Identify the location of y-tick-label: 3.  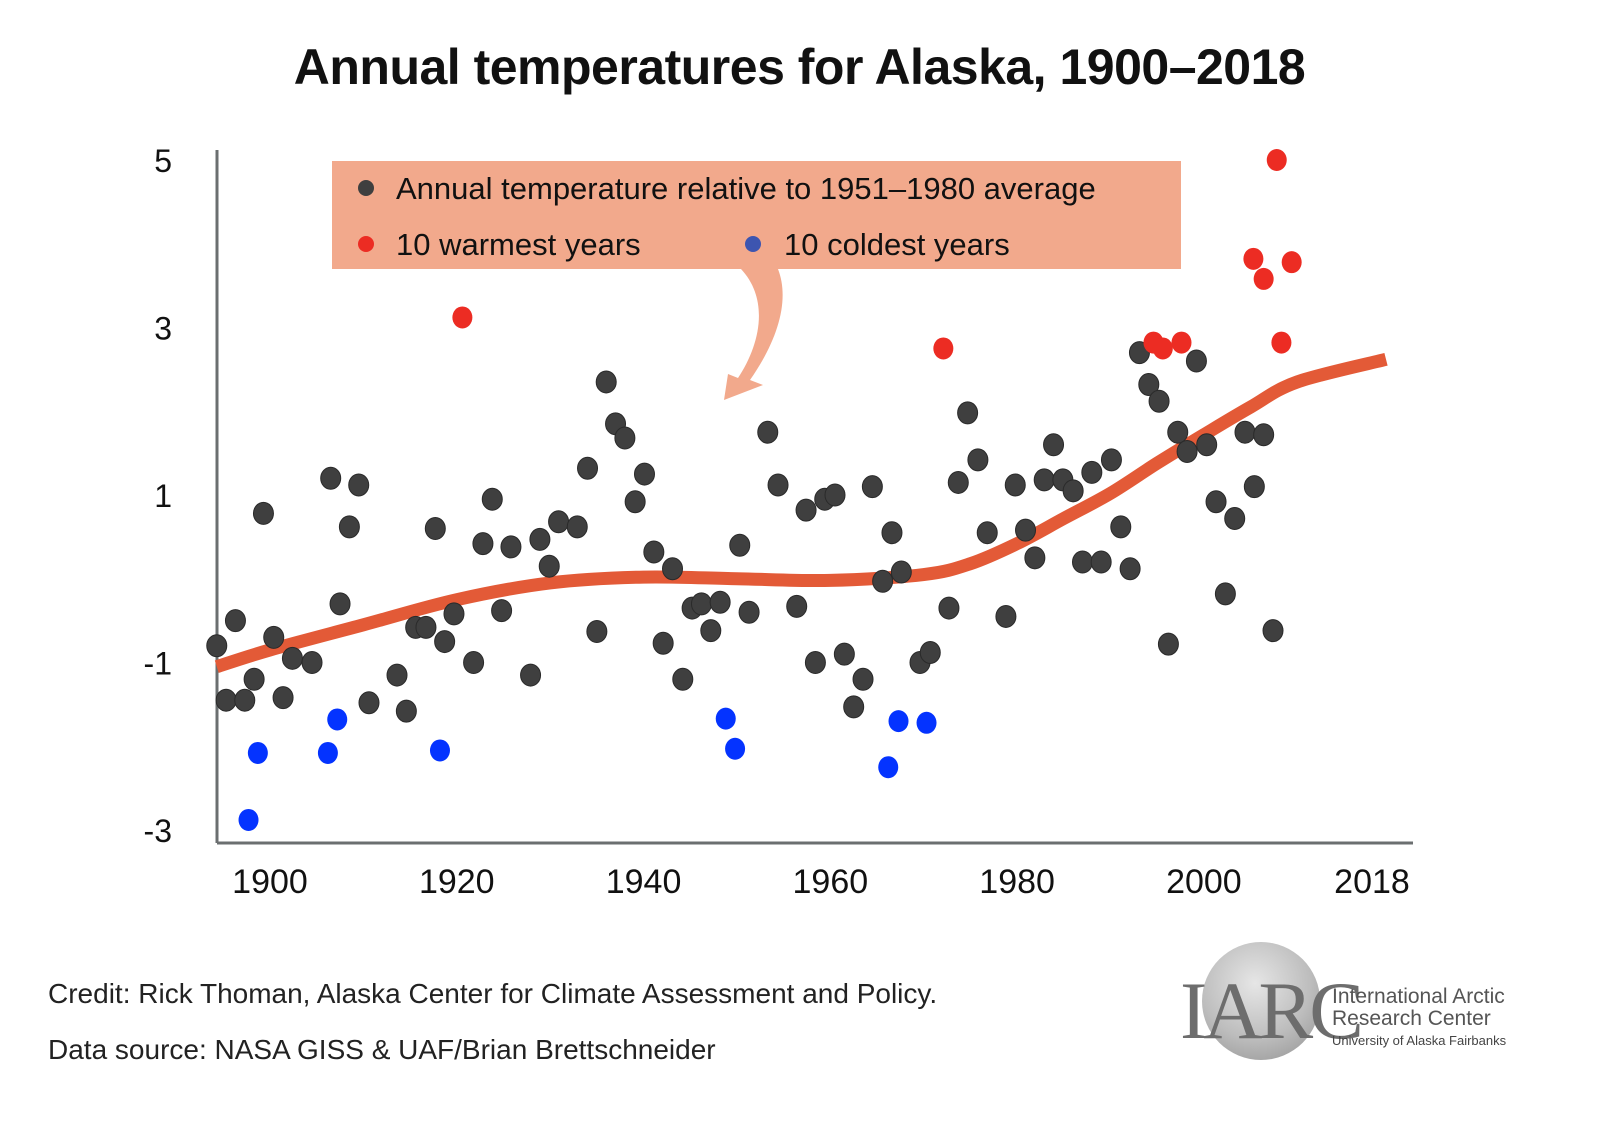
(163, 329).